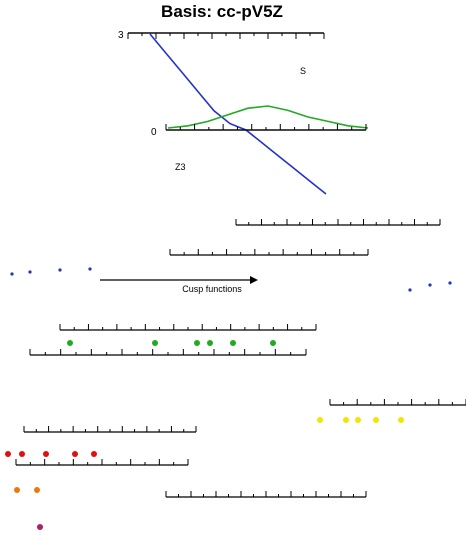 Image resolution: width=466 pixels, height=550 pixels. I want to click on top-panel: 3 0 S Z3, so click(242, 101).